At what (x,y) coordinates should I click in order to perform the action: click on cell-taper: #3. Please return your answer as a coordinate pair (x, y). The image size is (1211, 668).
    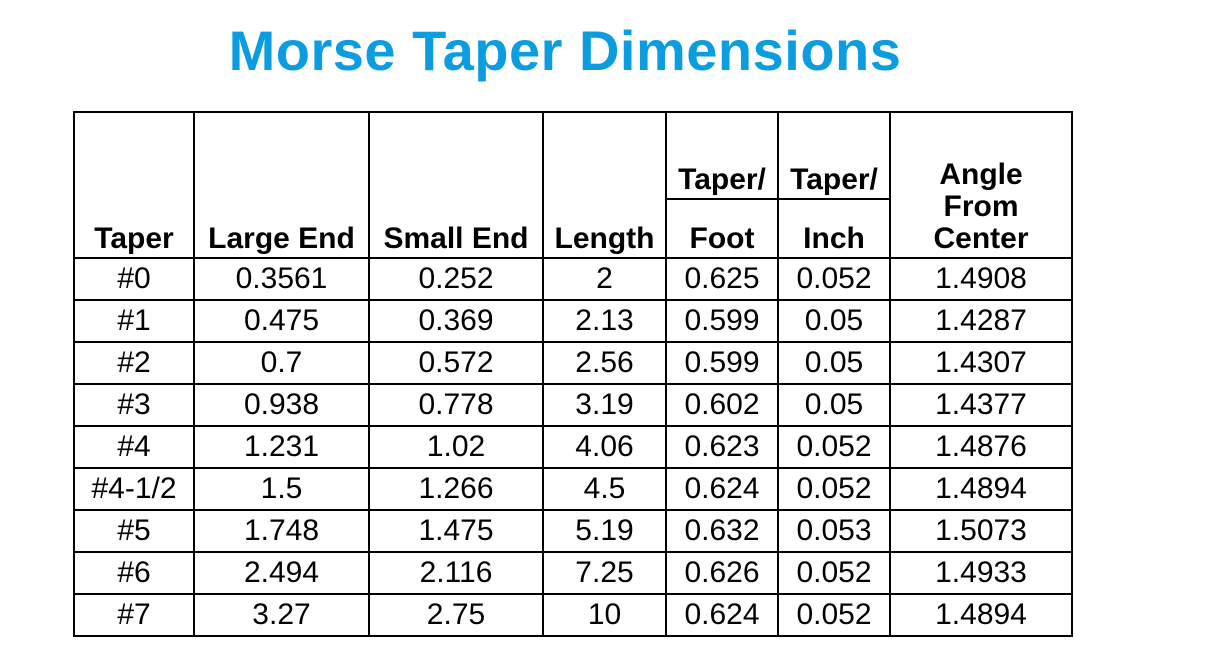
    Looking at the image, I should click on (134, 405).